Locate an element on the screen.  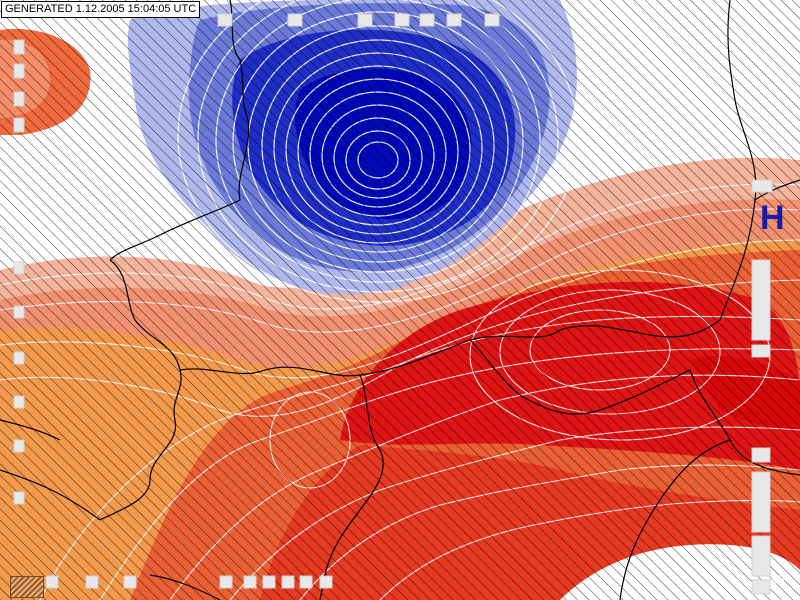
corner-number: 85 is located at coordinates (778, 580).